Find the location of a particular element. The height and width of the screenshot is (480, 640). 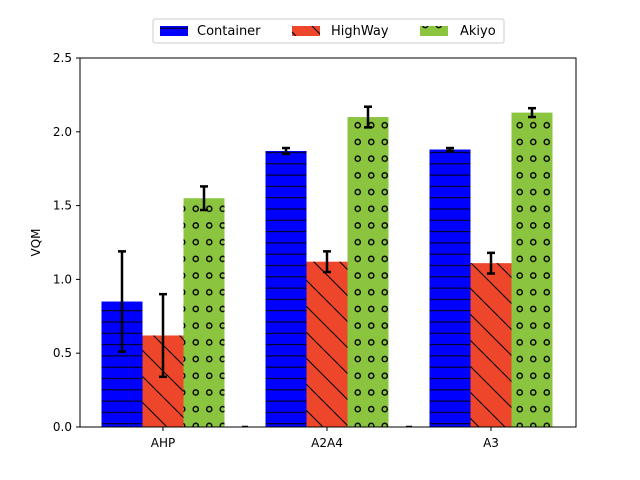

x-tick-label-a2a4: A2A4 is located at coordinates (327, 443).